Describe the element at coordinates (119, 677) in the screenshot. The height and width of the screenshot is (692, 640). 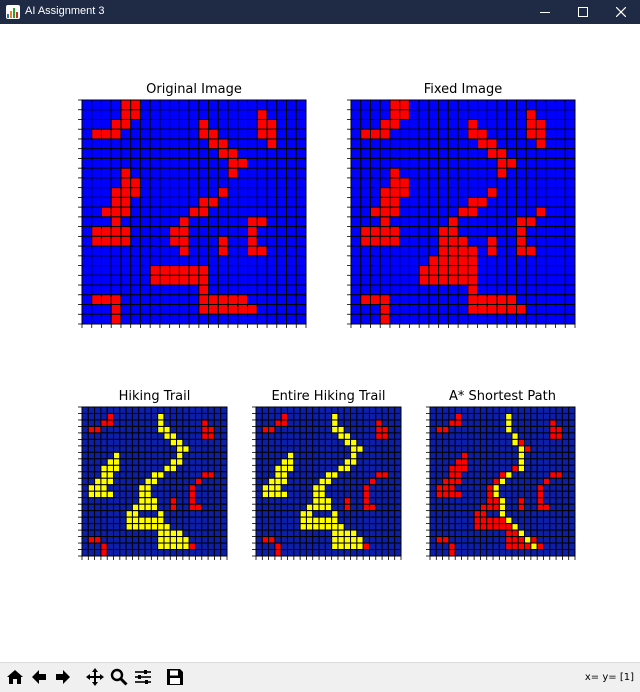
I see `zoom-icon` at that location.